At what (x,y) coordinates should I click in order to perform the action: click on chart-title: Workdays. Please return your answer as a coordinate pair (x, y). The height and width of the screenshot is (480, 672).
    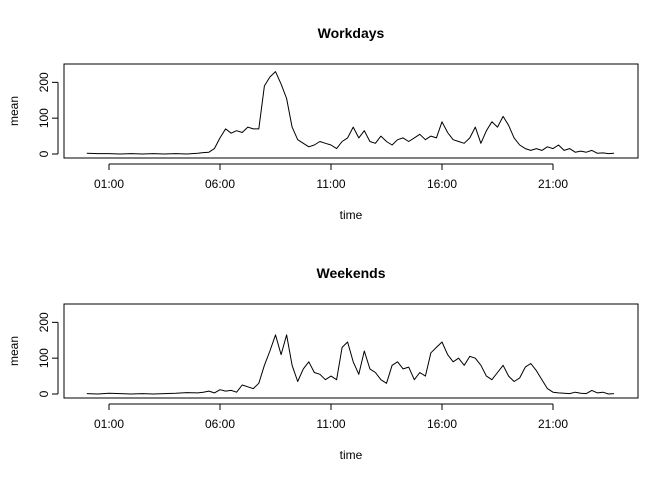
    Looking at the image, I should click on (351, 33).